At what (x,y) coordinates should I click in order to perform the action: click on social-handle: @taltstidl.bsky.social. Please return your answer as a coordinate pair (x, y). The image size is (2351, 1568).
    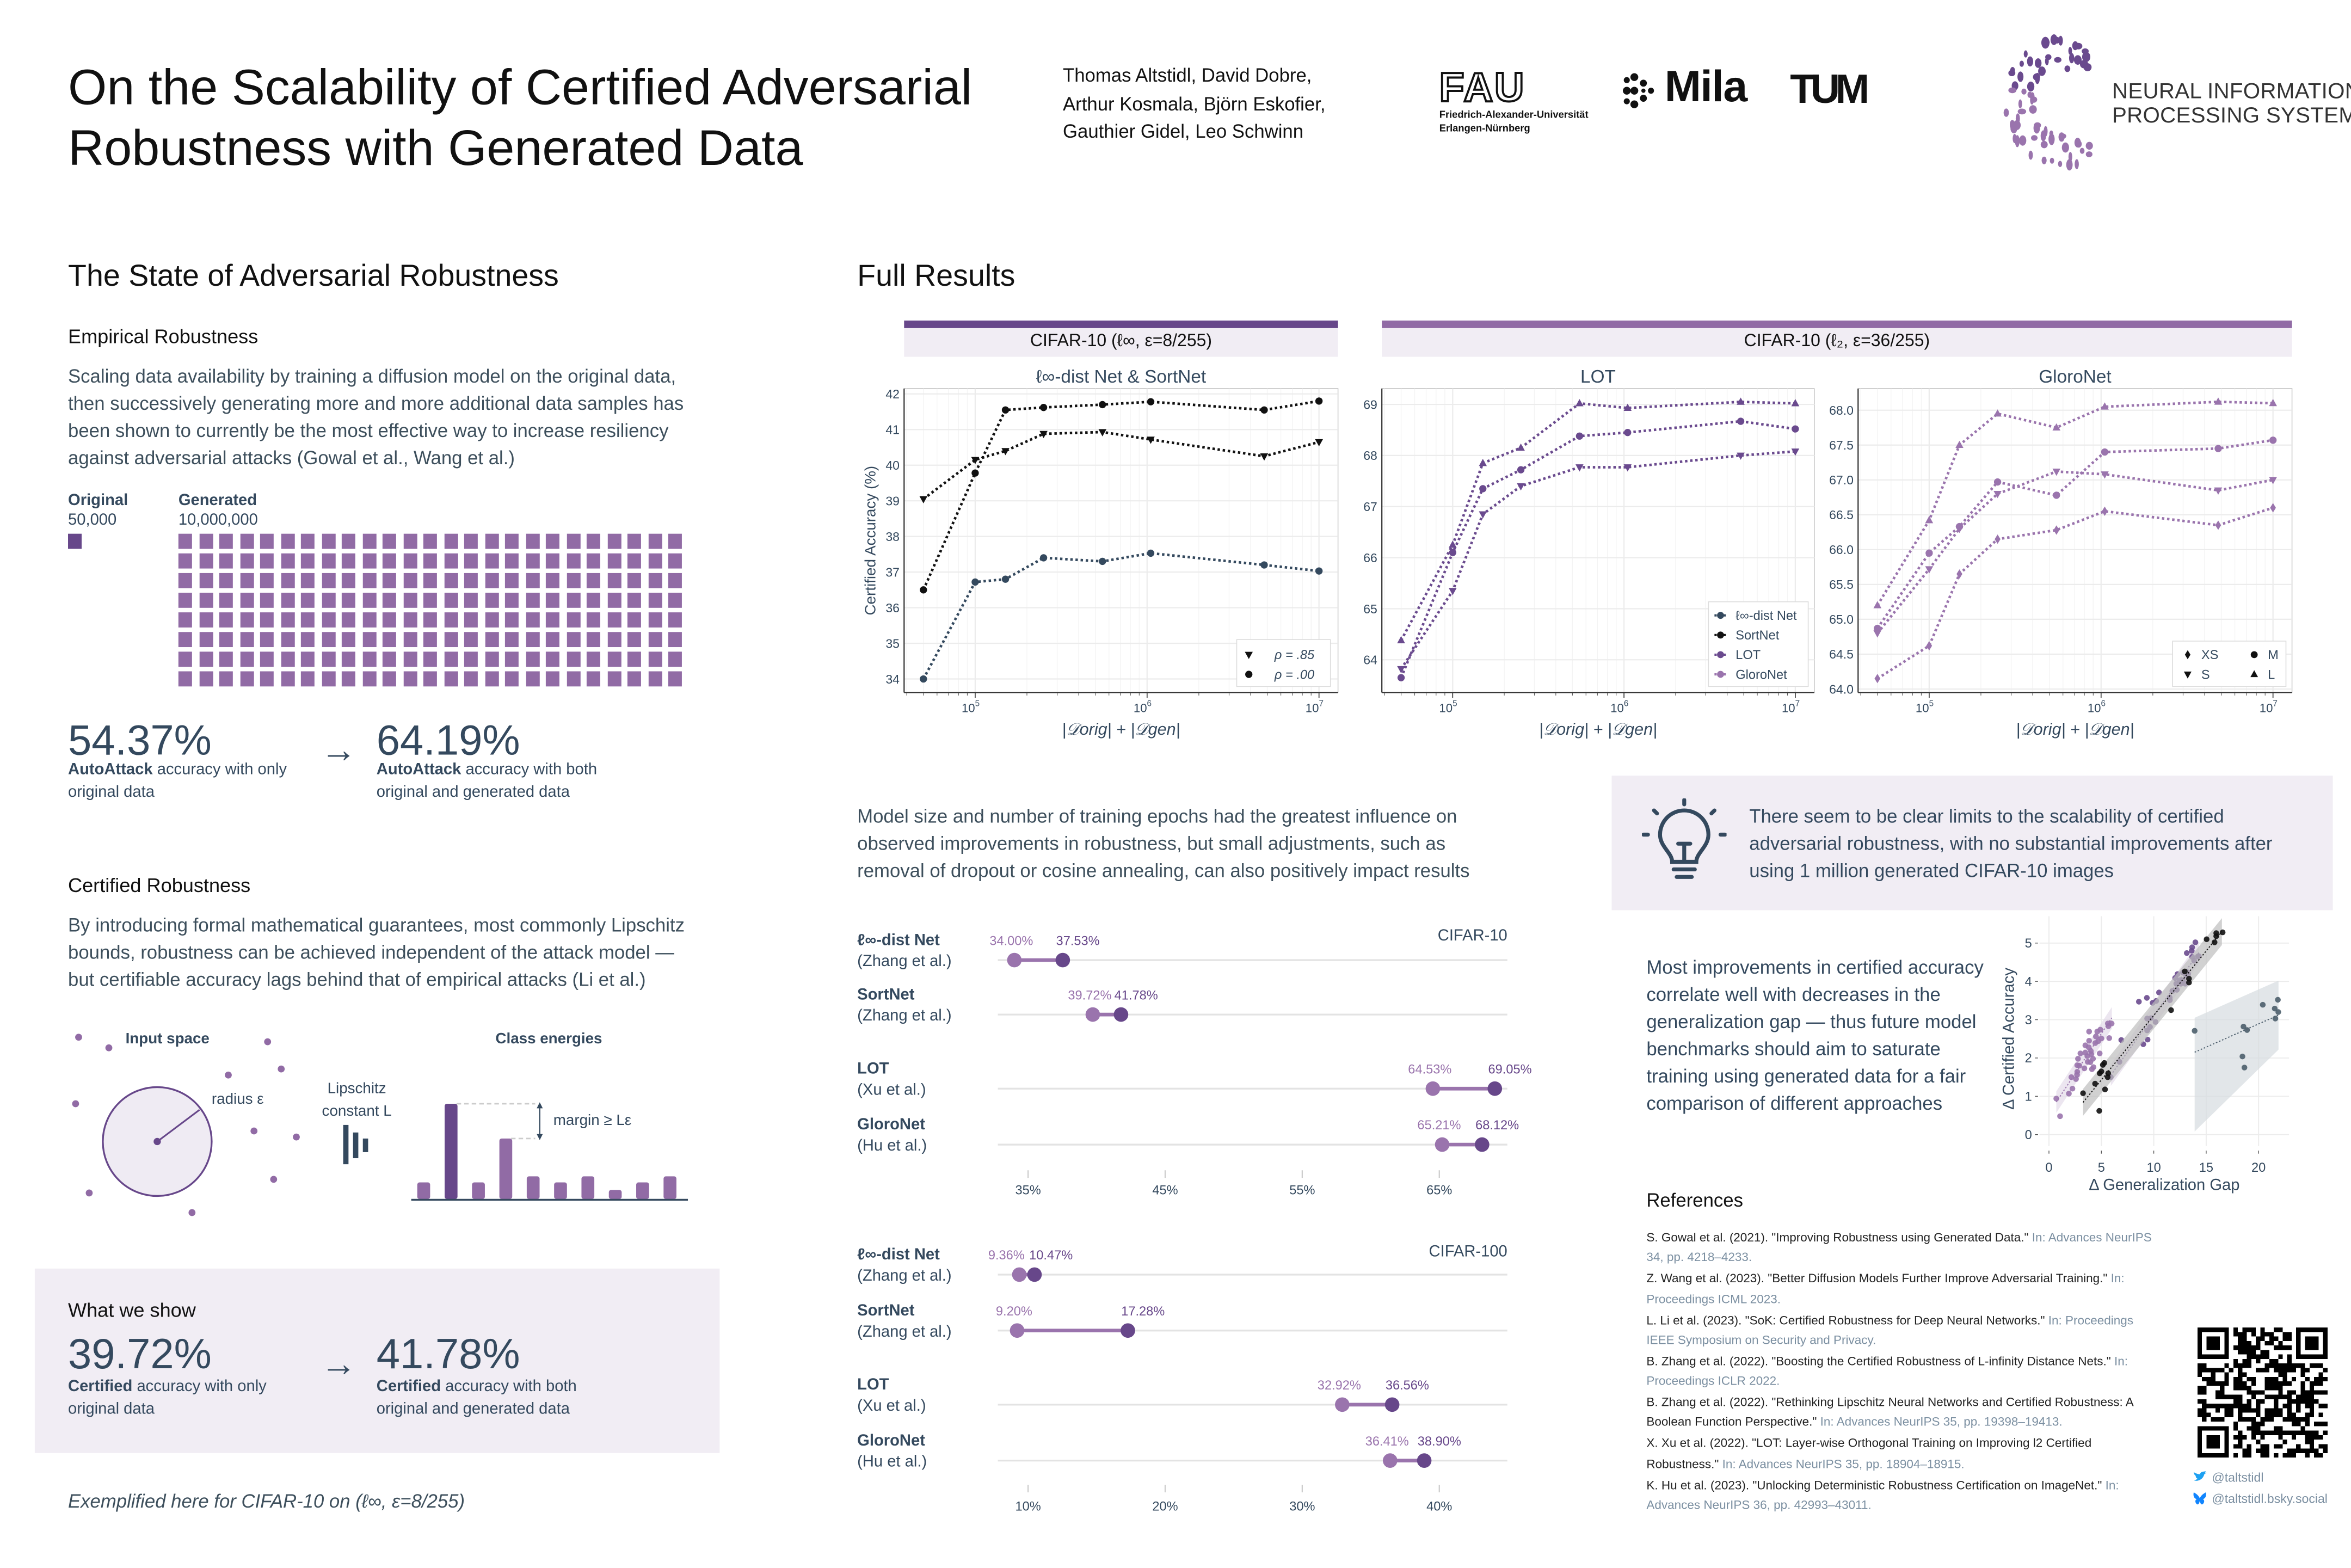
    Looking at the image, I should click on (2270, 1498).